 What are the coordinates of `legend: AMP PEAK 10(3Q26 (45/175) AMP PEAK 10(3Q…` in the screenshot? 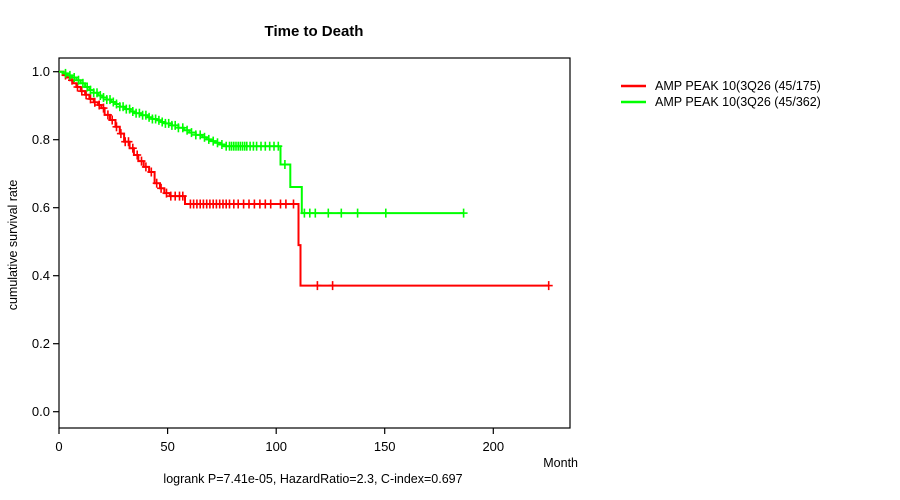 It's located at (738, 94).